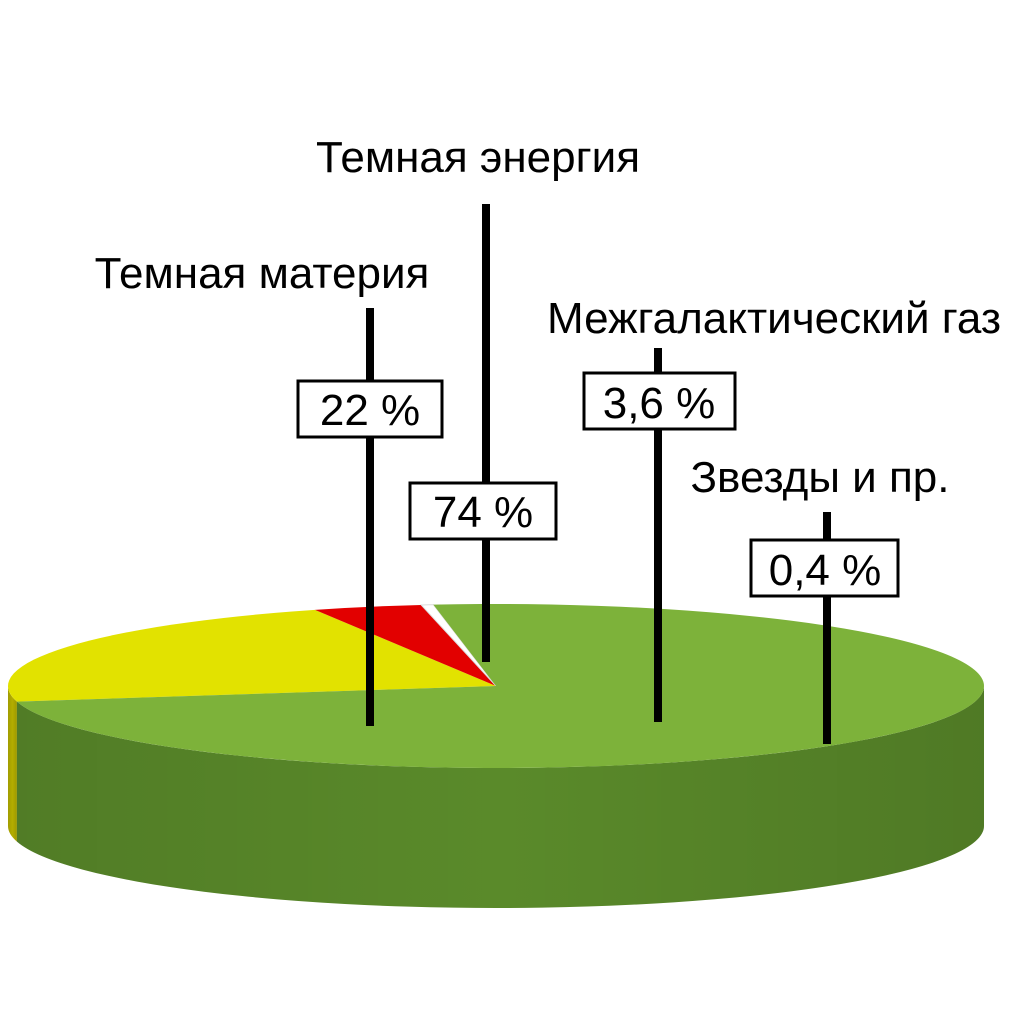 The height and width of the screenshot is (1024, 1024). What do you see at coordinates (458, 645) in the screenshot?
I see `pie-slice-stars` at bounding box center [458, 645].